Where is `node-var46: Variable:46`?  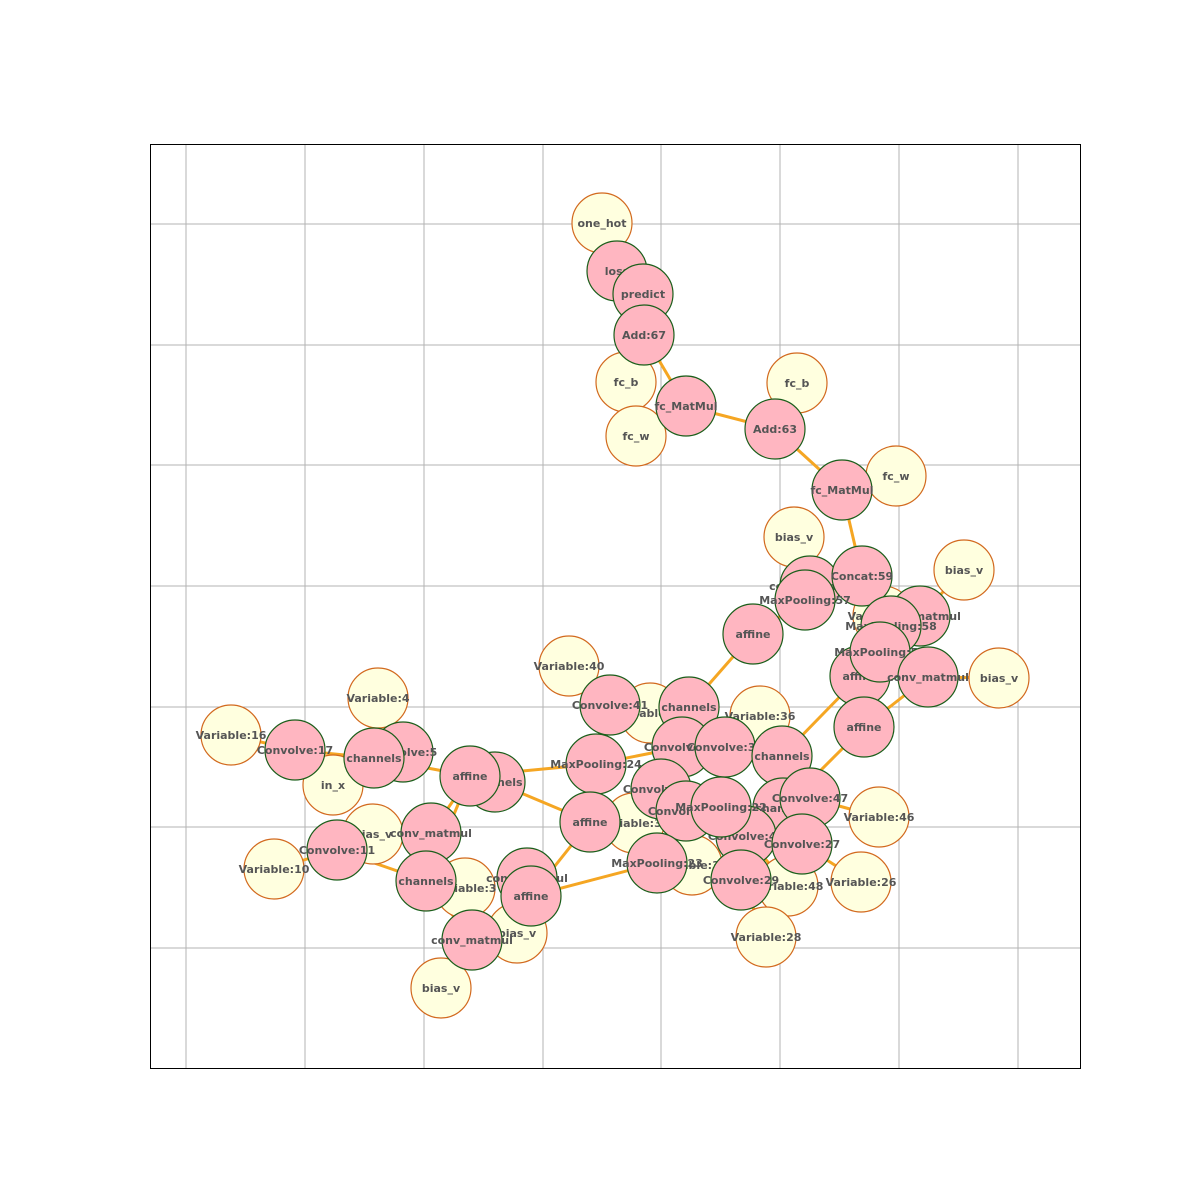 node-var46: Variable:46 is located at coordinates (879, 817).